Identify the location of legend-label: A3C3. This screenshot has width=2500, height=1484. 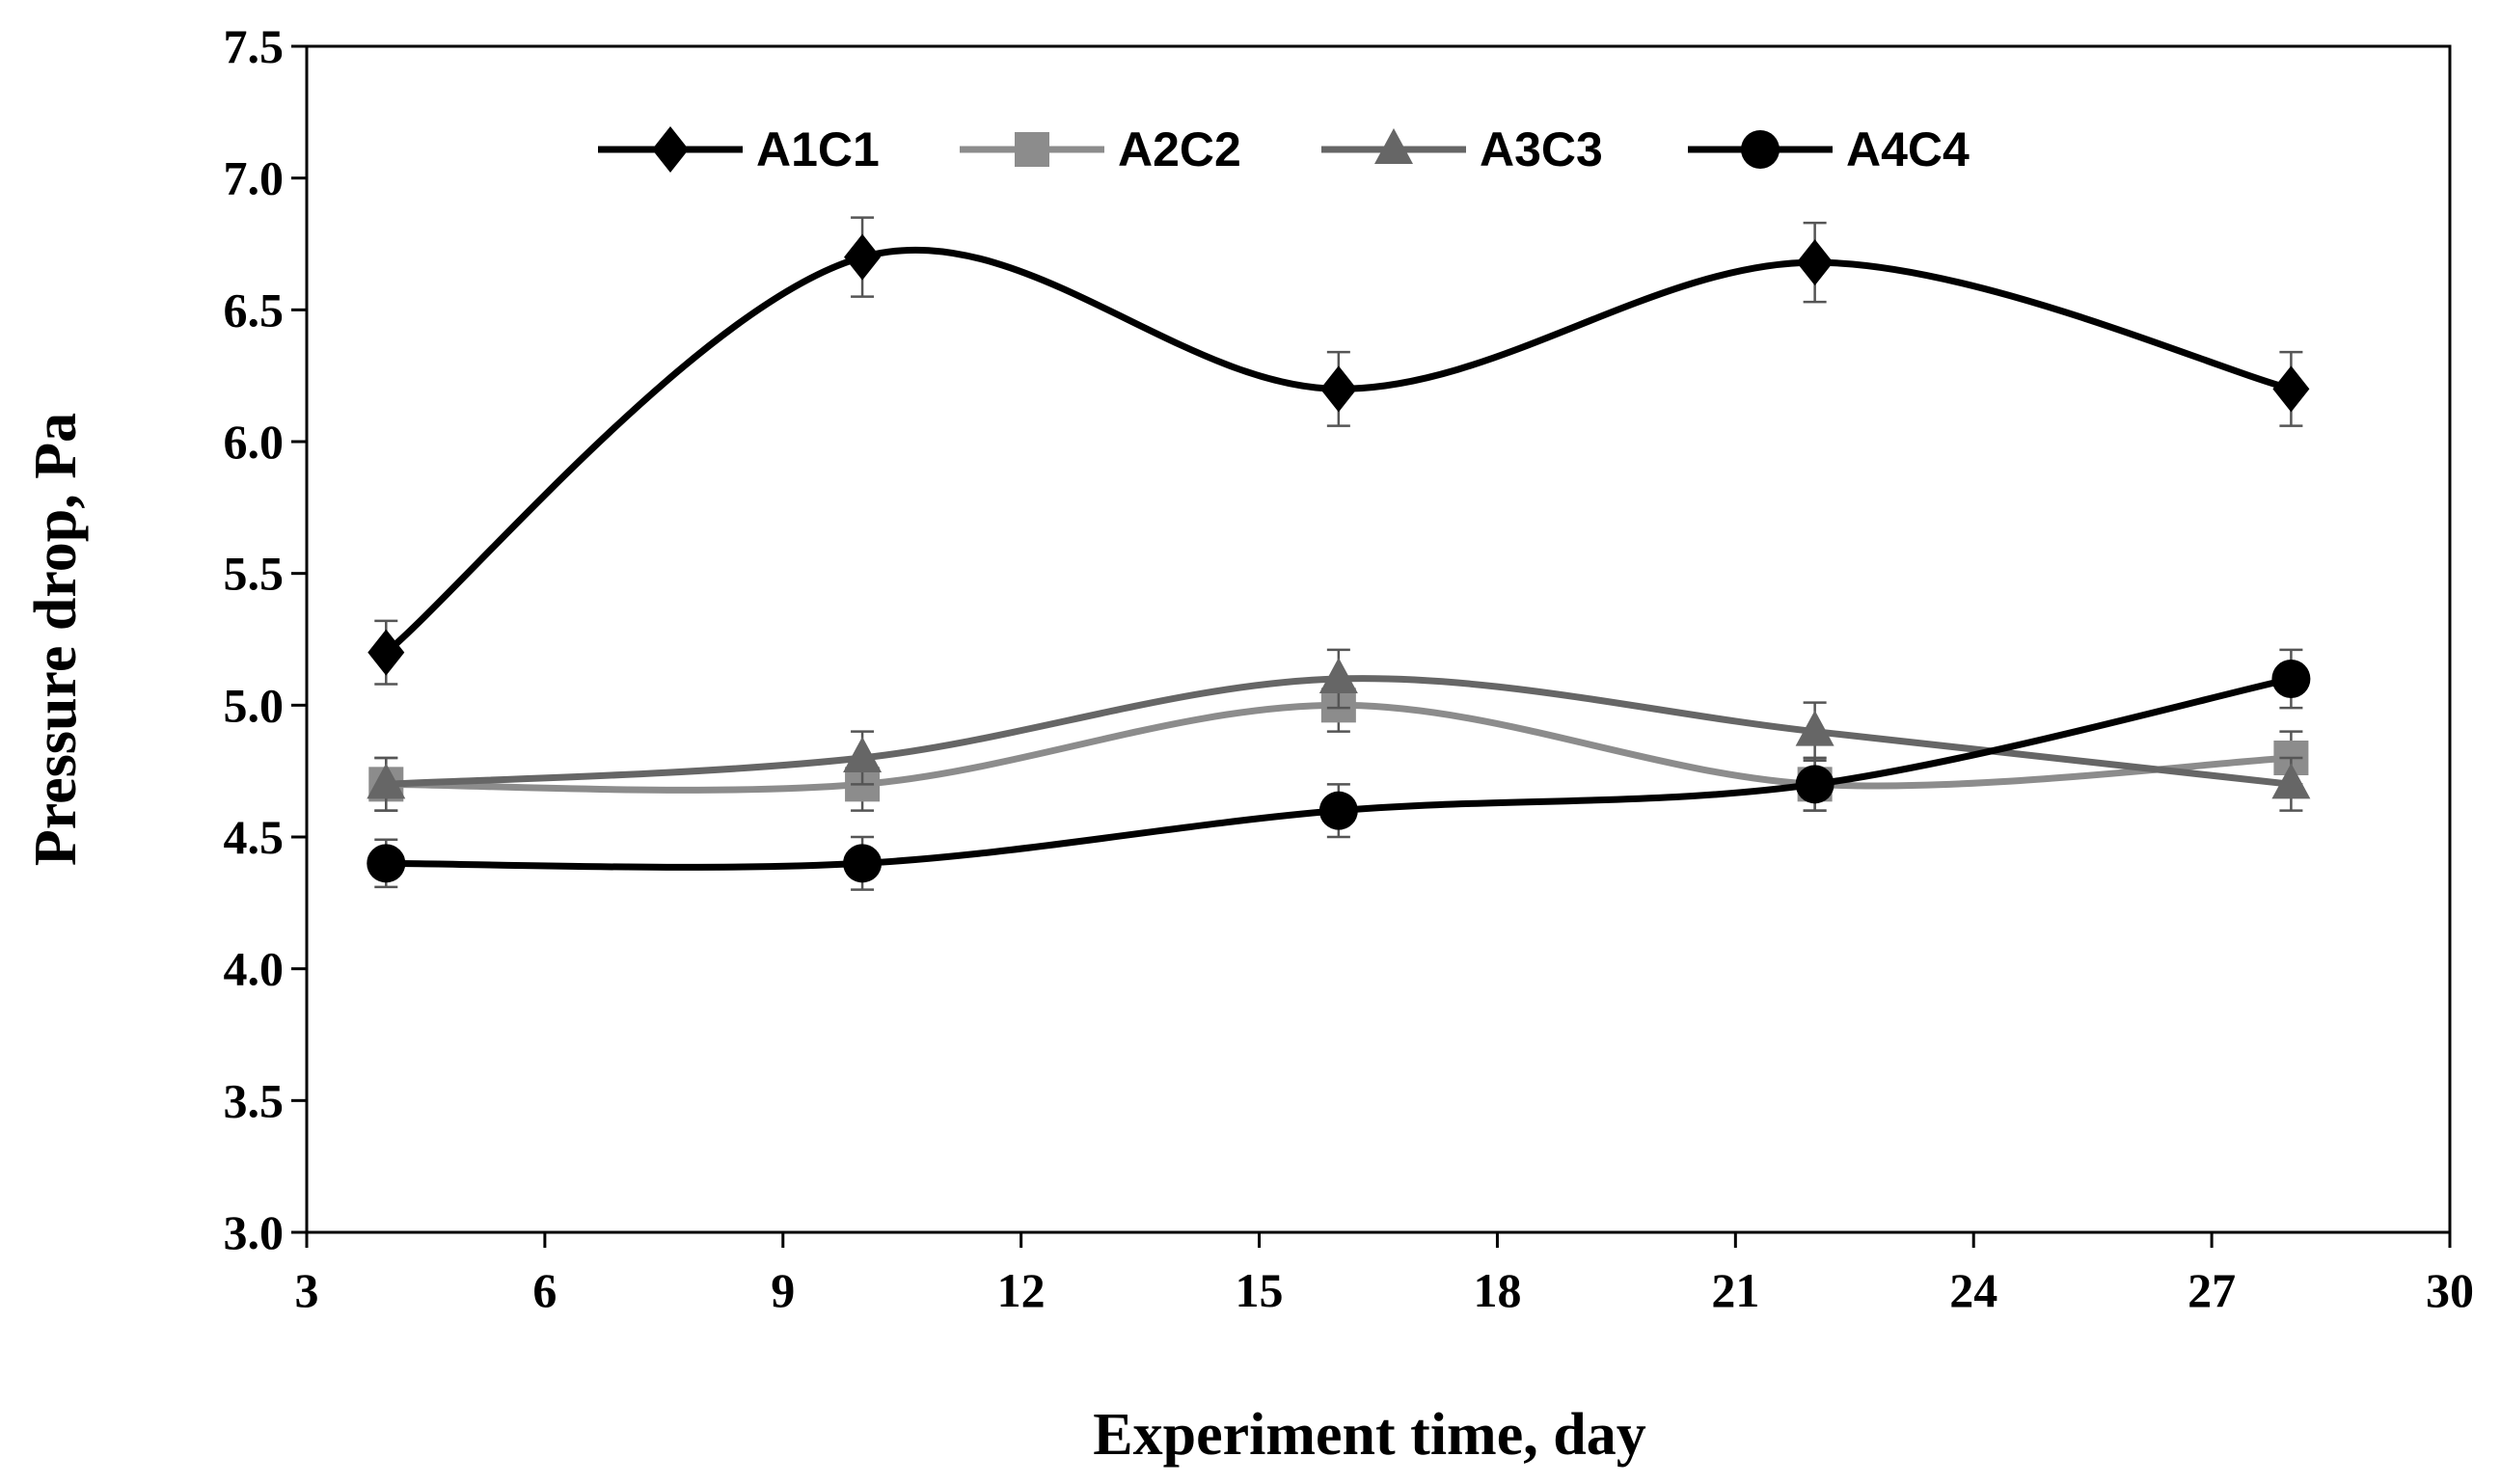
(1541, 149).